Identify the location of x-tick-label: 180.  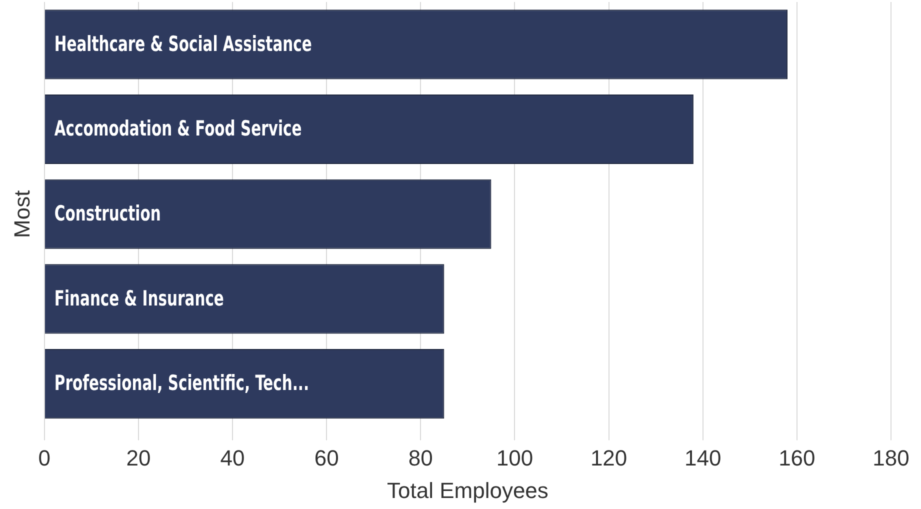
(891, 457).